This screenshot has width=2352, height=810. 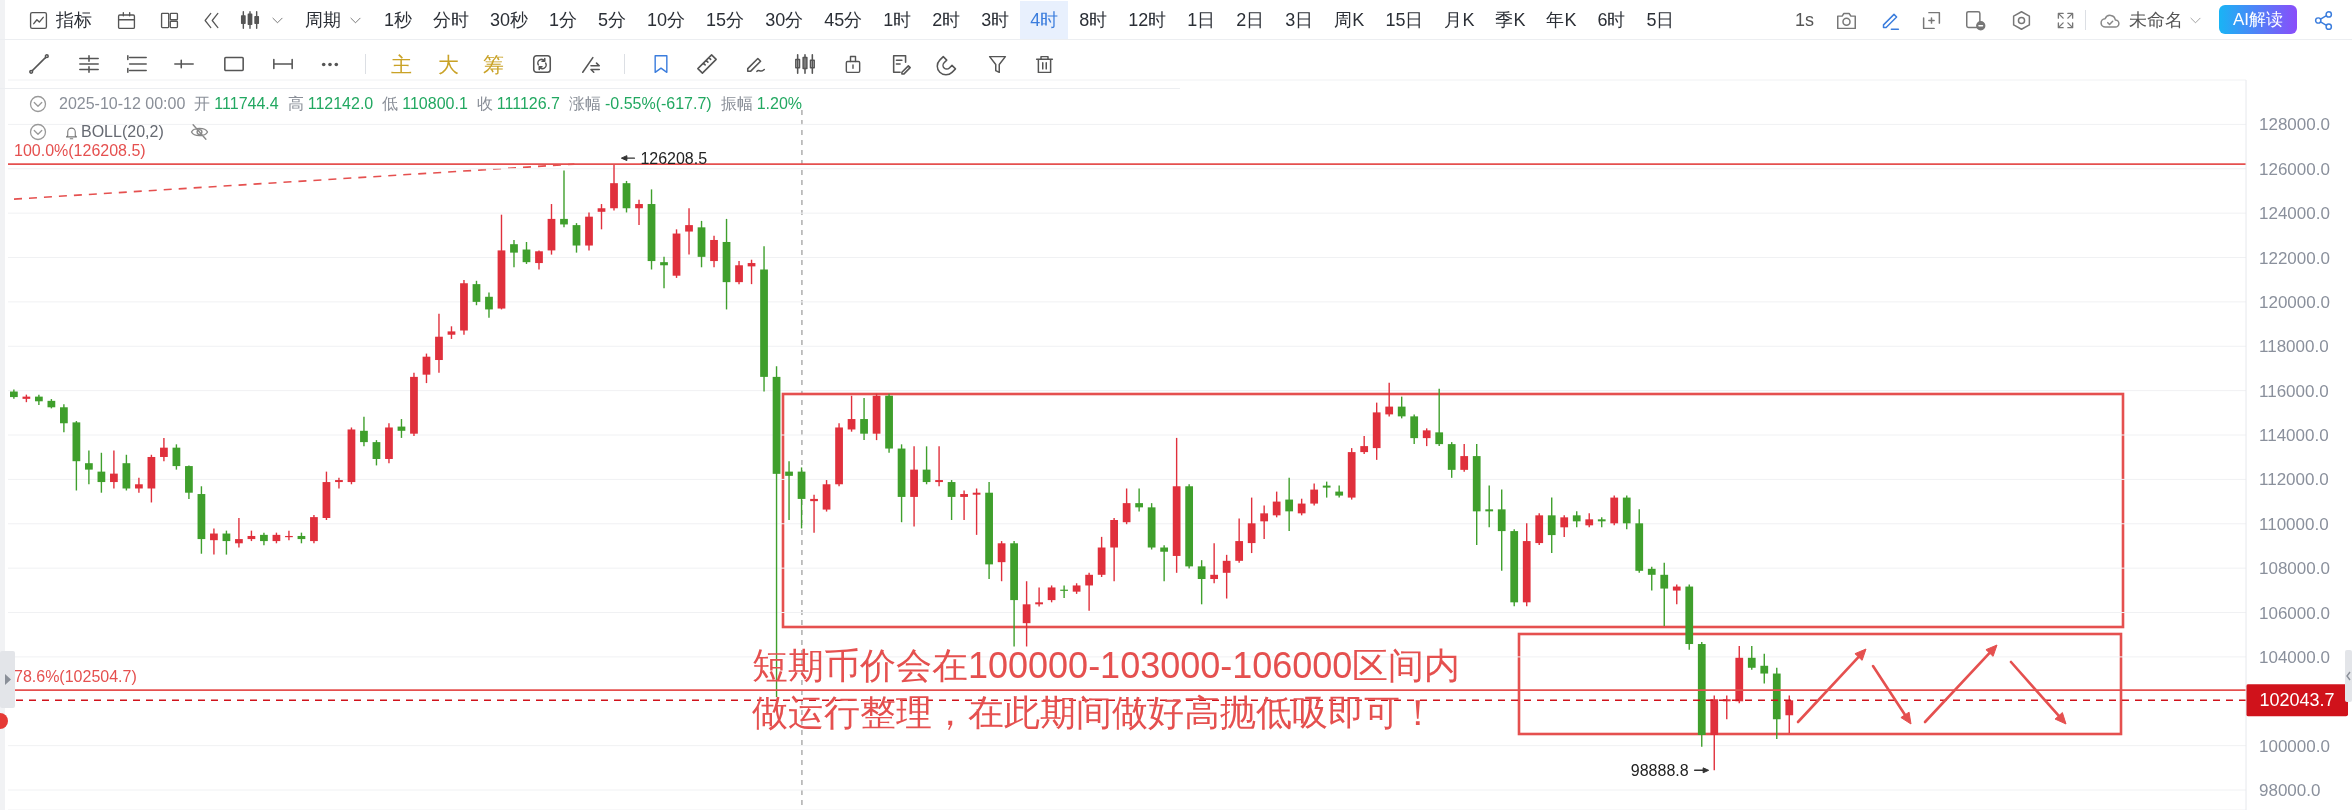 What do you see at coordinates (1147, 20) in the screenshot?
I see `text: 12时` at bounding box center [1147, 20].